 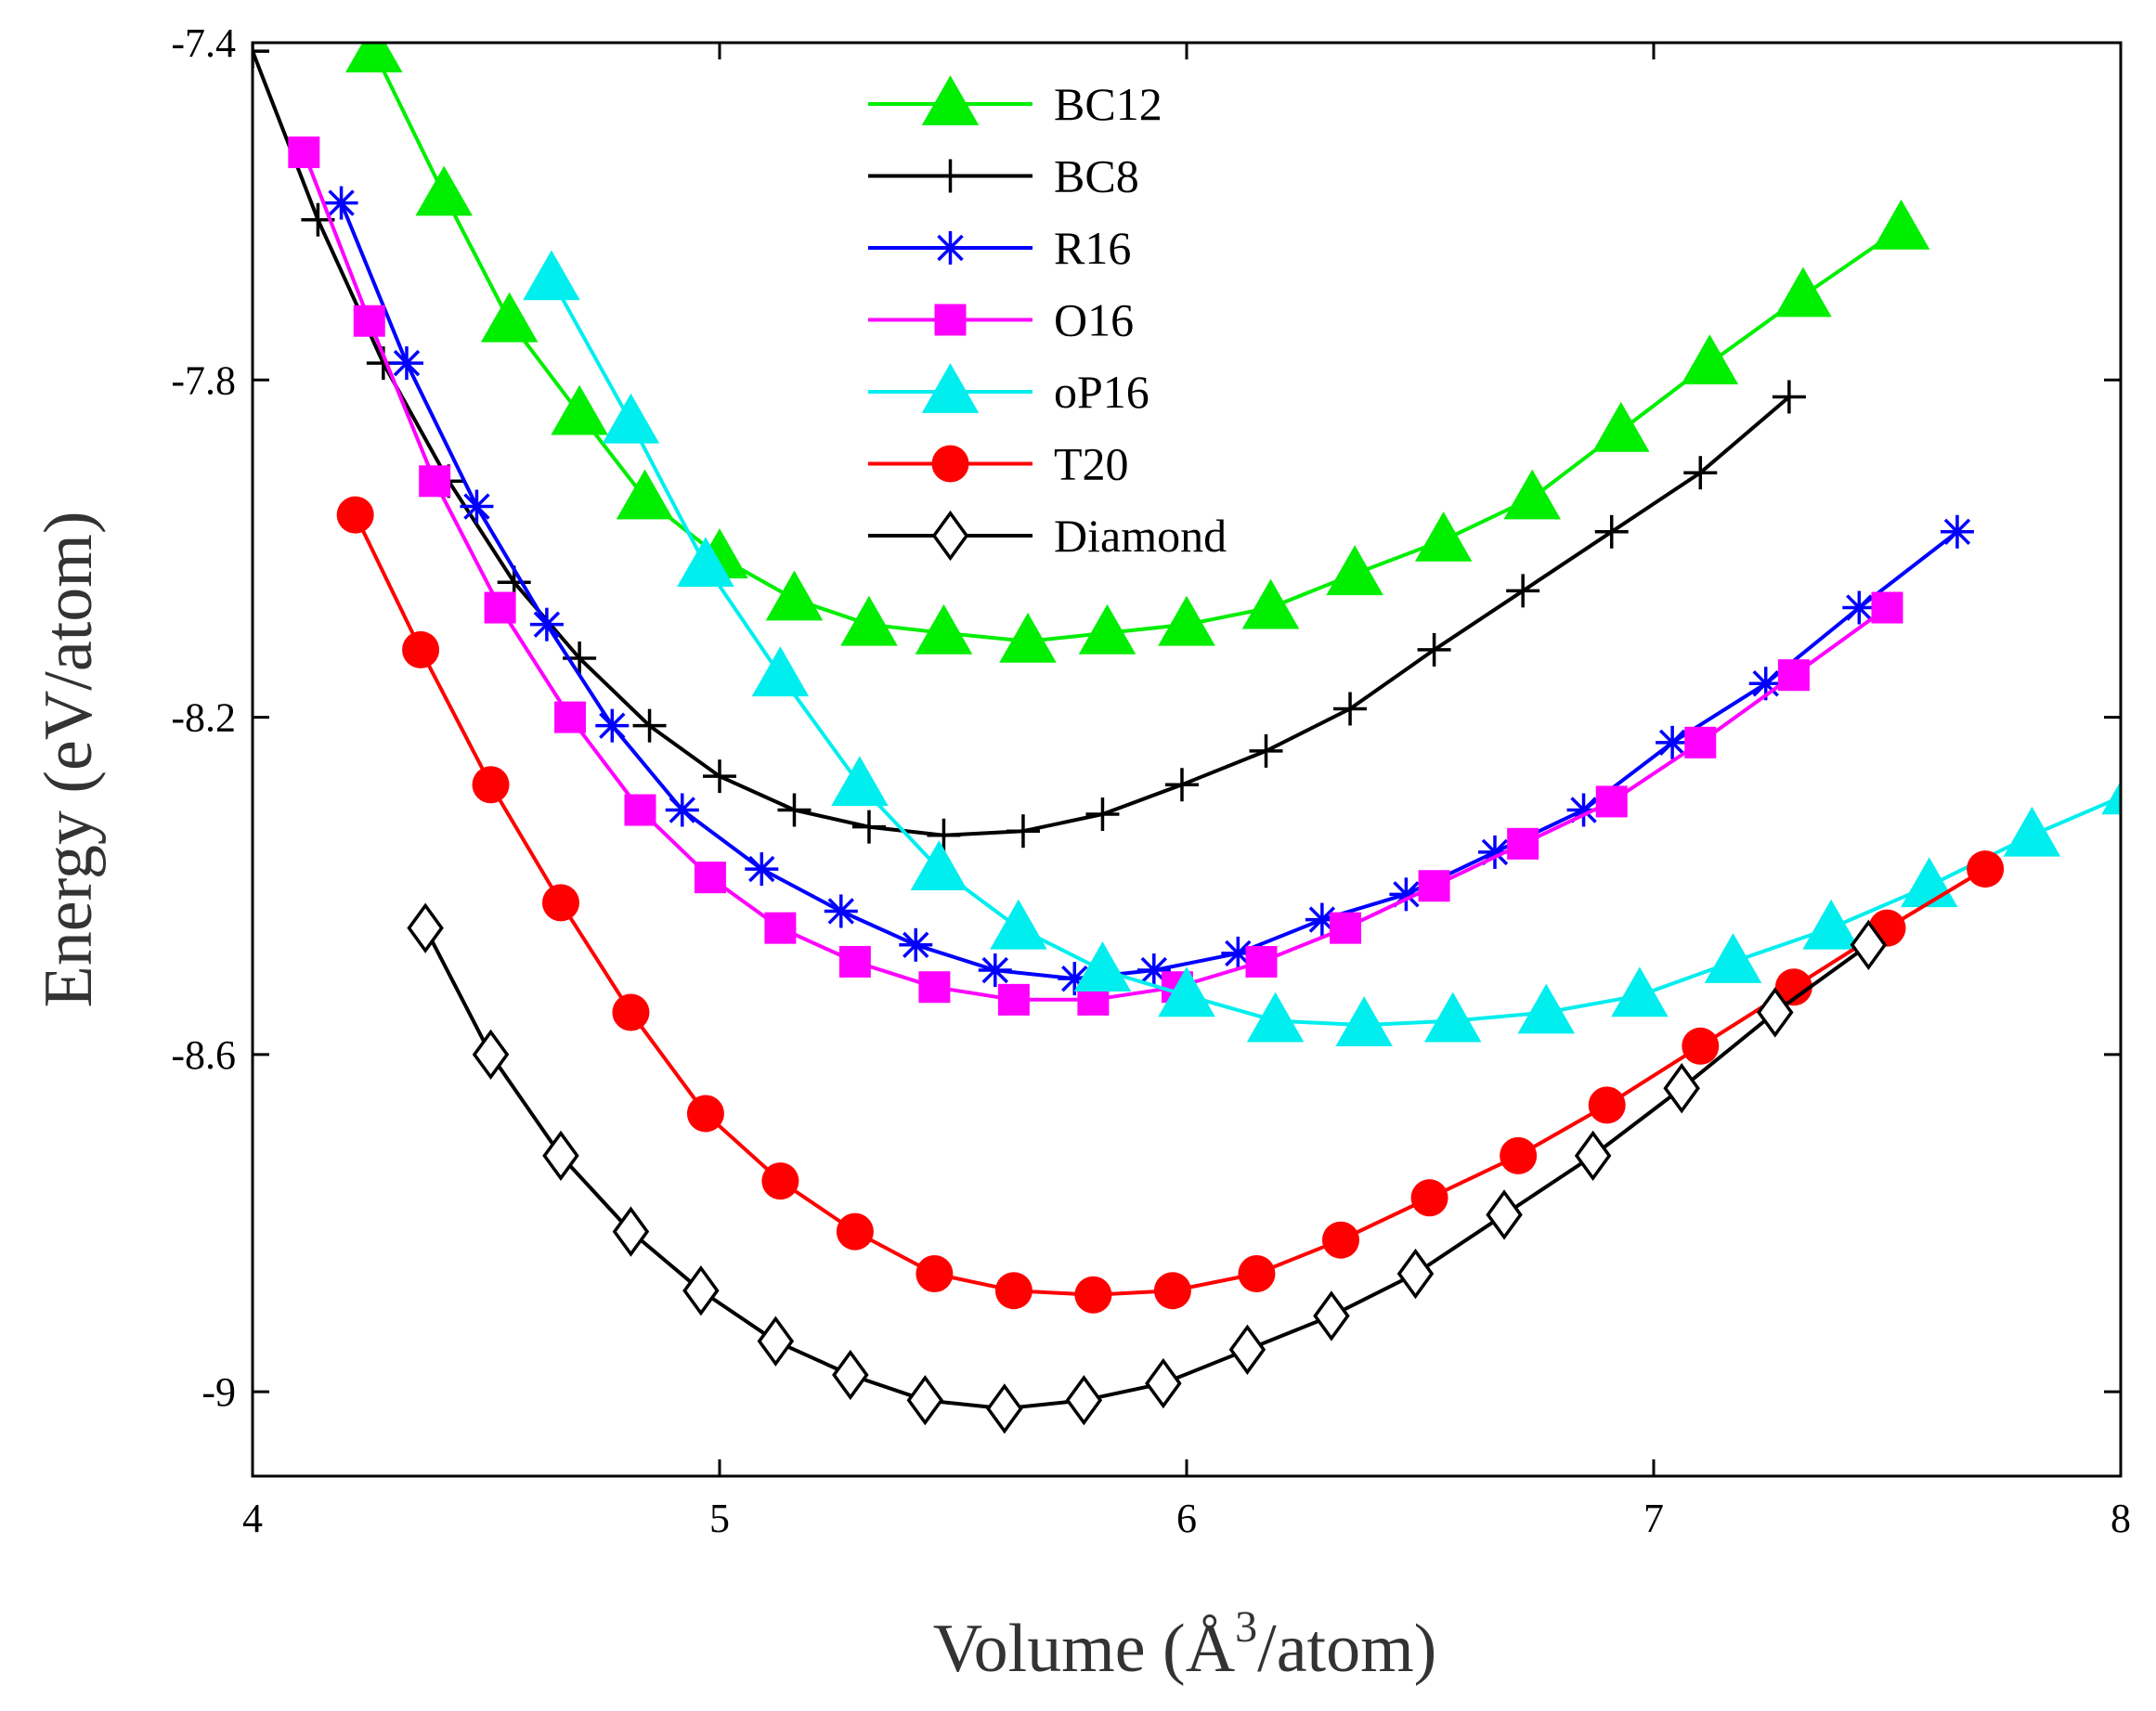 I want to click on legend-item-bc12: BC12, so click(x=1015, y=102).